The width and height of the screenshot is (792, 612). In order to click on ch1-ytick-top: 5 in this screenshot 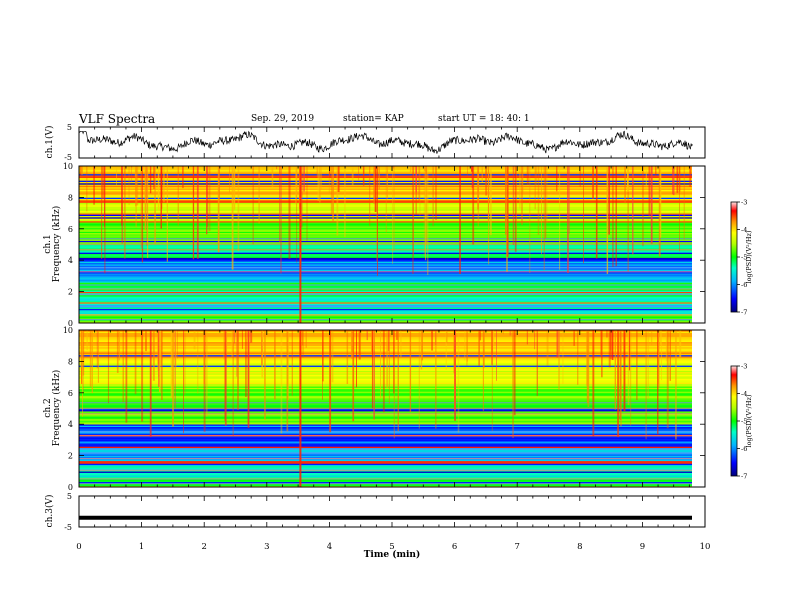, I will do `click(69, 127)`.